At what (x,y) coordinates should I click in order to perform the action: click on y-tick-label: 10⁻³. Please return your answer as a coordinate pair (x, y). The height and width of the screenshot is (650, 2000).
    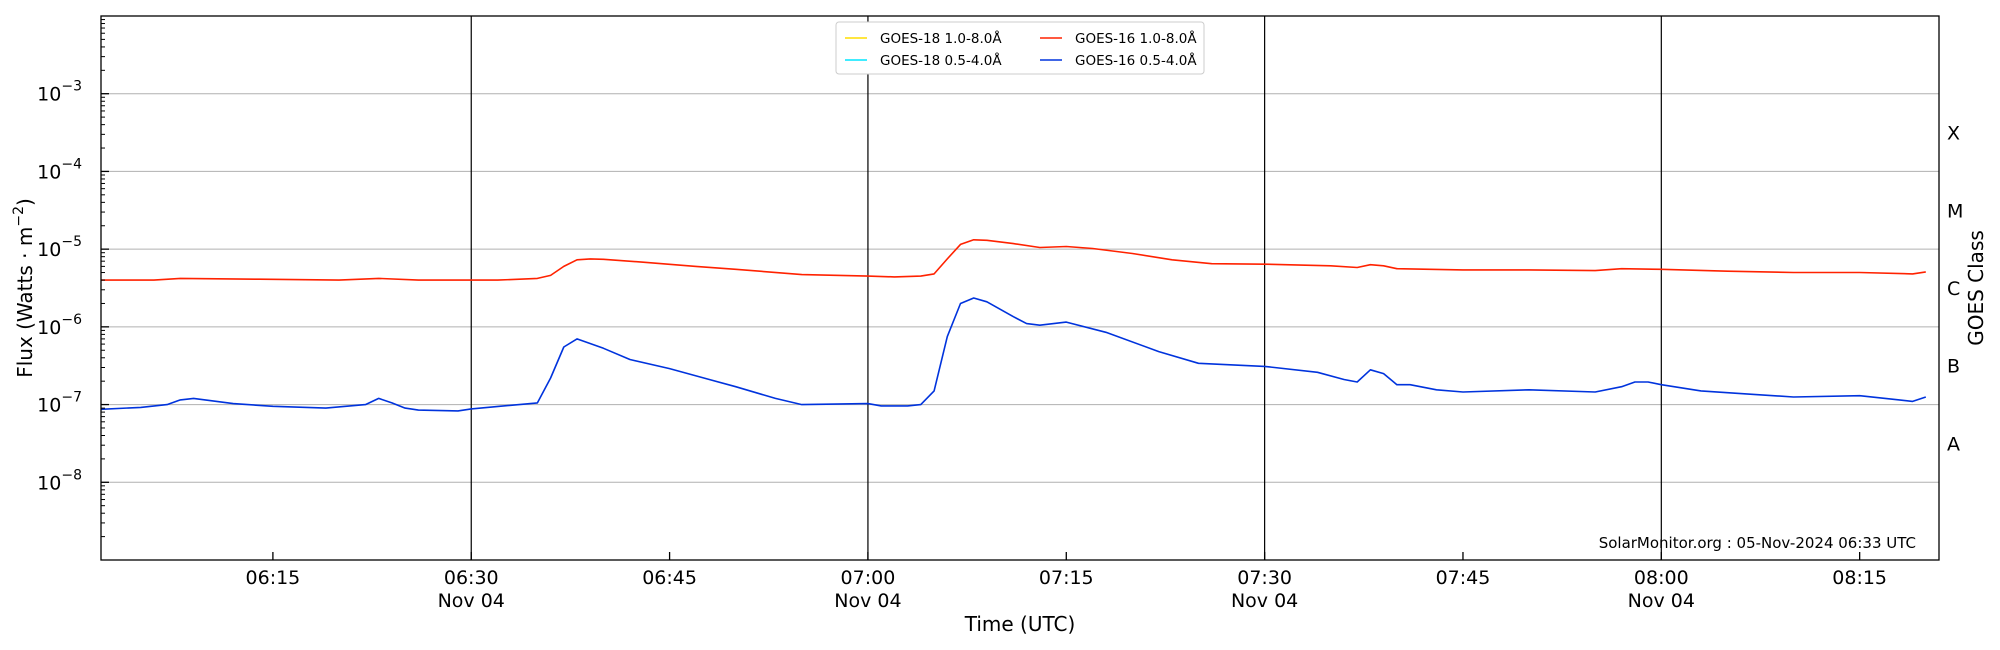
    Looking at the image, I should click on (59, 92).